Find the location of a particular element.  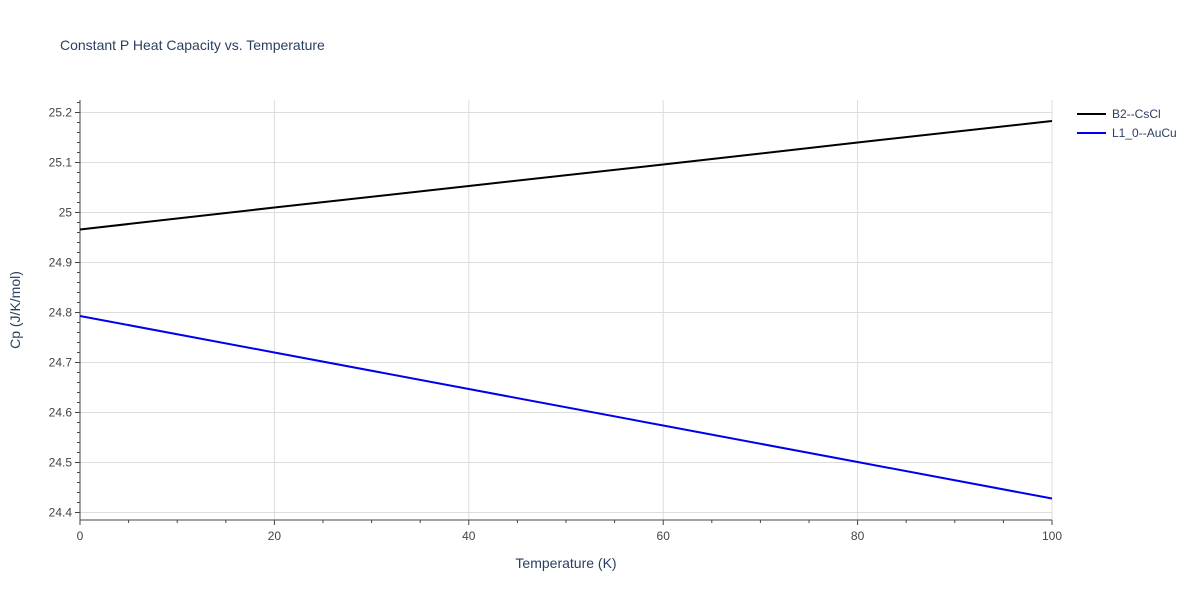

y-tick-label: 25.2 is located at coordinates (61, 113).